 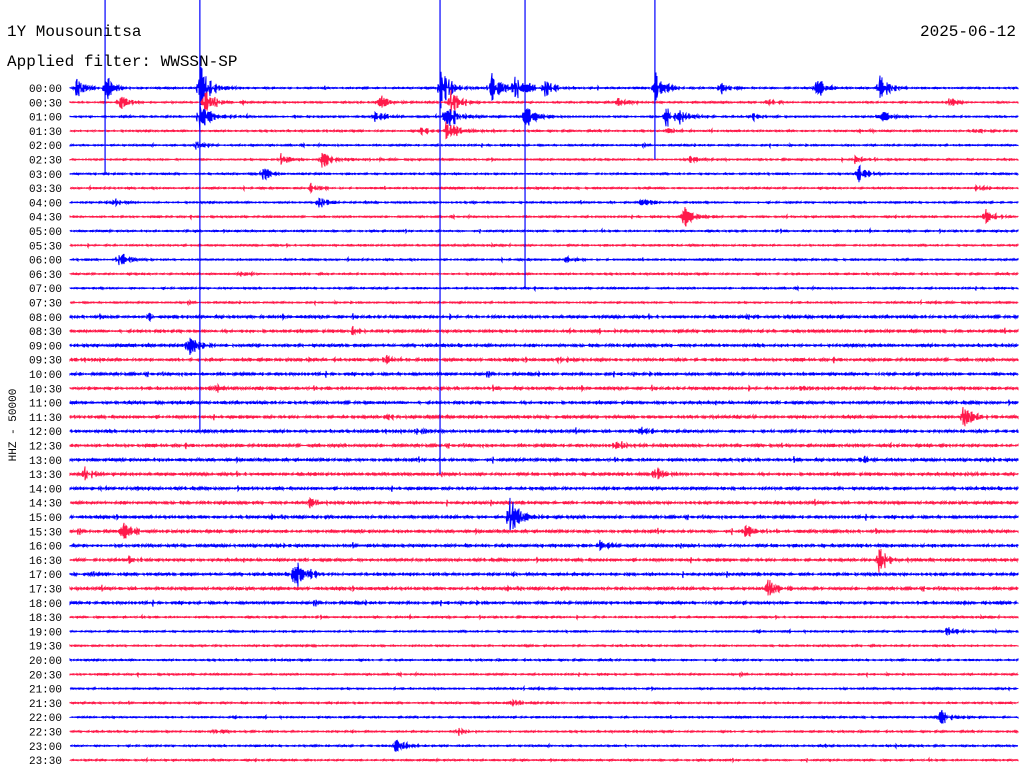 I want to click on row-label: 04:00, so click(x=45, y=204).